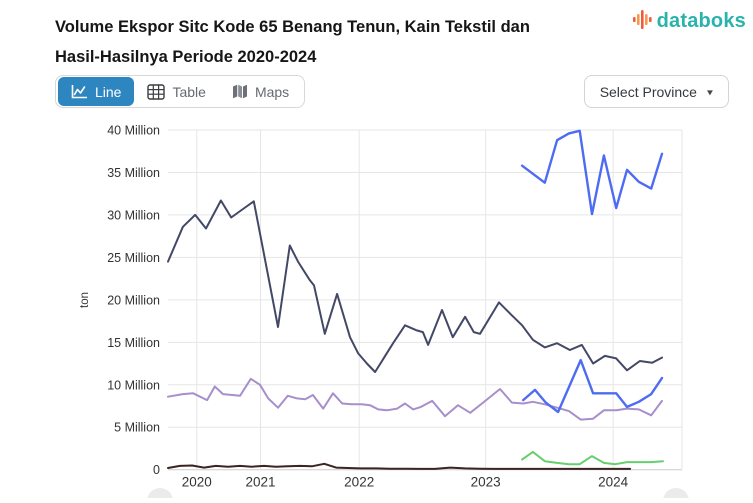  Describe the element at coordinates (676, 495) in the screenshot. I see `carousel-next-button` at that location.